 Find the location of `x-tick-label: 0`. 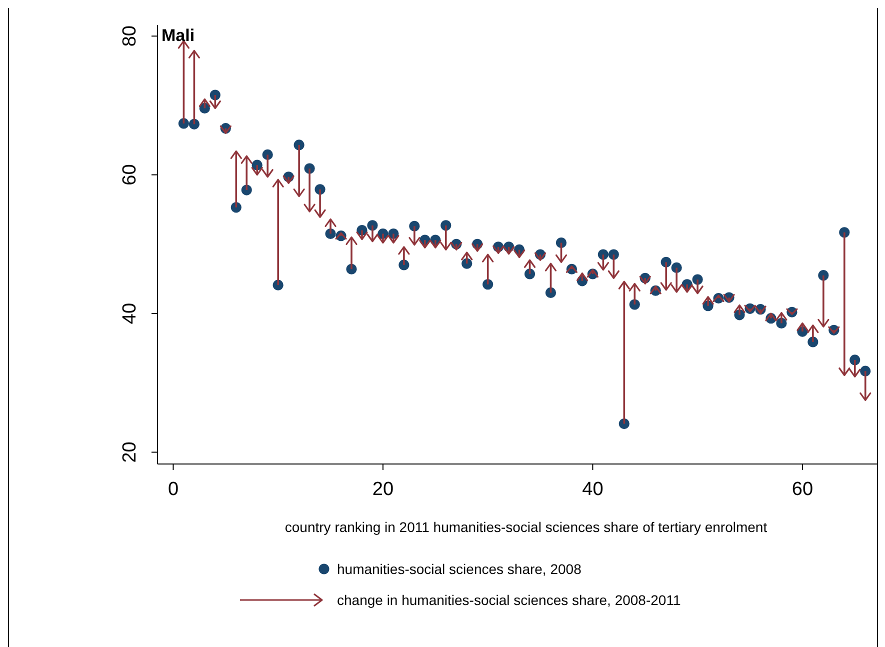

x-tick-label: 0 is located at coordinates (173, 489).